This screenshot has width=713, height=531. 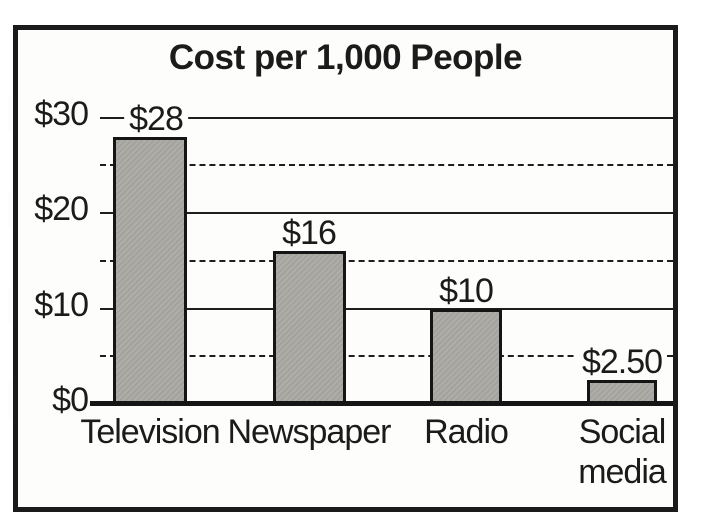 I want to click on y-axis-label-30: $30, so click(x=48, y=113).